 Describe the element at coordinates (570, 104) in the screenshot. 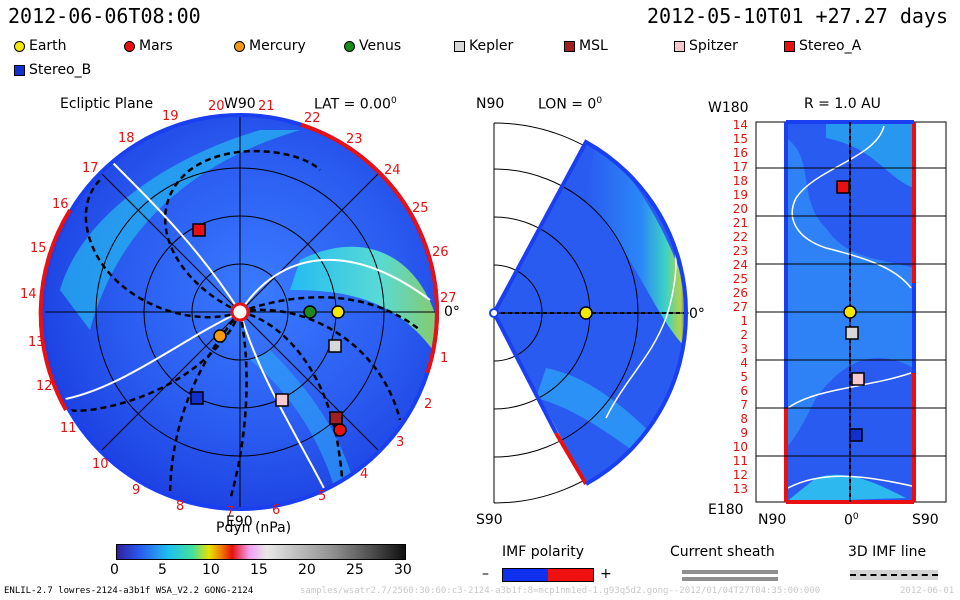

I see `meridional-lon-label: LON = 00` at that location.